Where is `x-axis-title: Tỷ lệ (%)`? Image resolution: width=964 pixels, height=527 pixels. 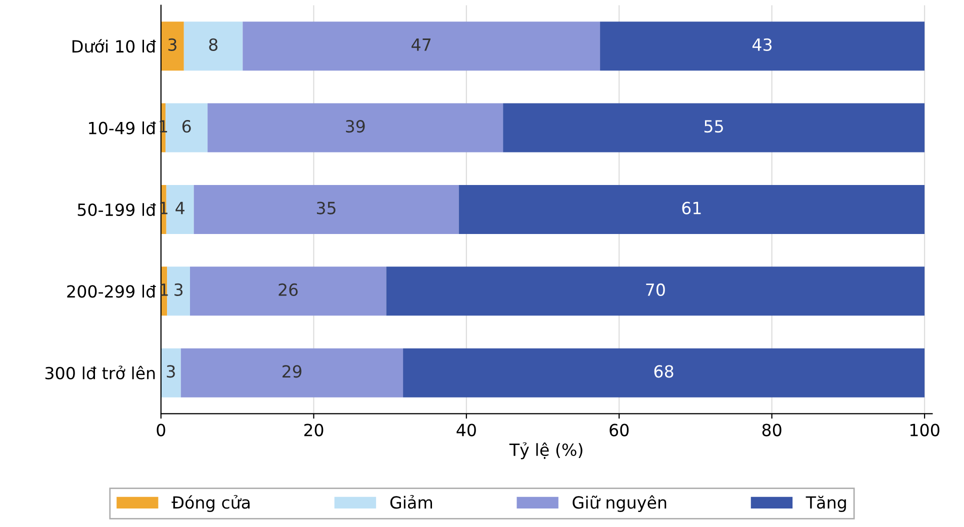
x-axis-title: Tỷ lệ (%) is located at coordinates (545, 451).